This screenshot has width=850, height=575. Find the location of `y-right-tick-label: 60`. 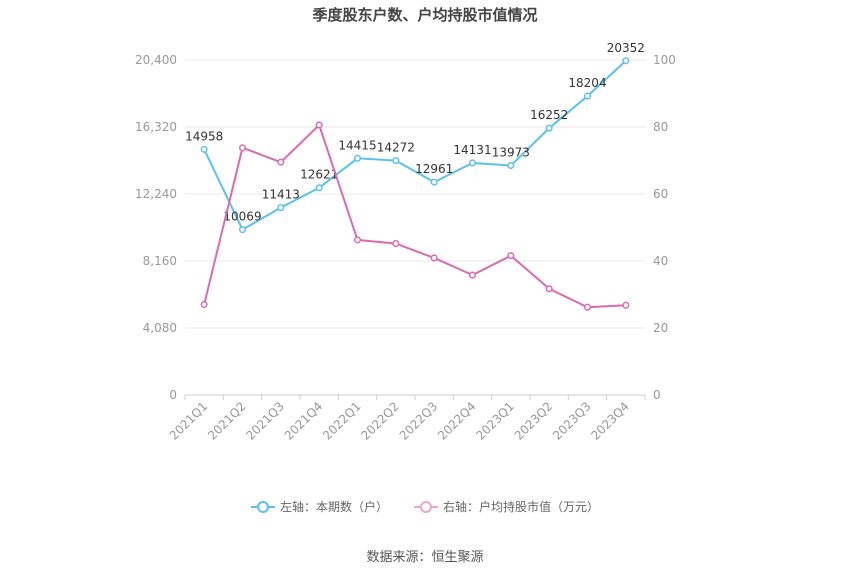

y-right-tick-label: 60 is located at coordinates (660, 194).